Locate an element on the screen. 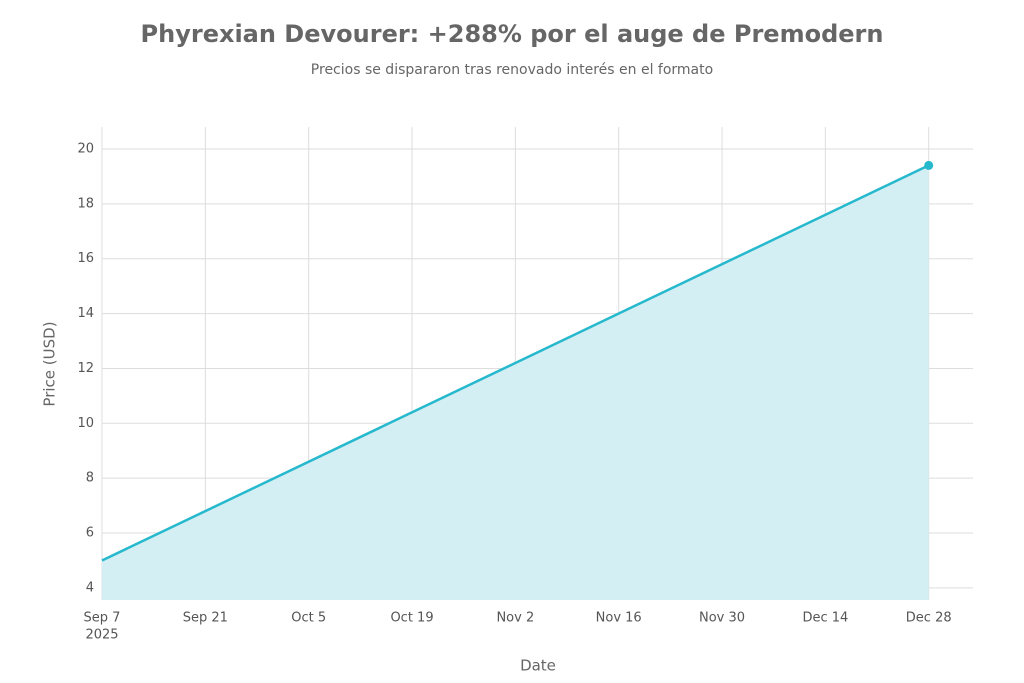 The height and width of the screenshot is (683, 1024). y-tick-label: 14 is located at coordinates (85, 313).